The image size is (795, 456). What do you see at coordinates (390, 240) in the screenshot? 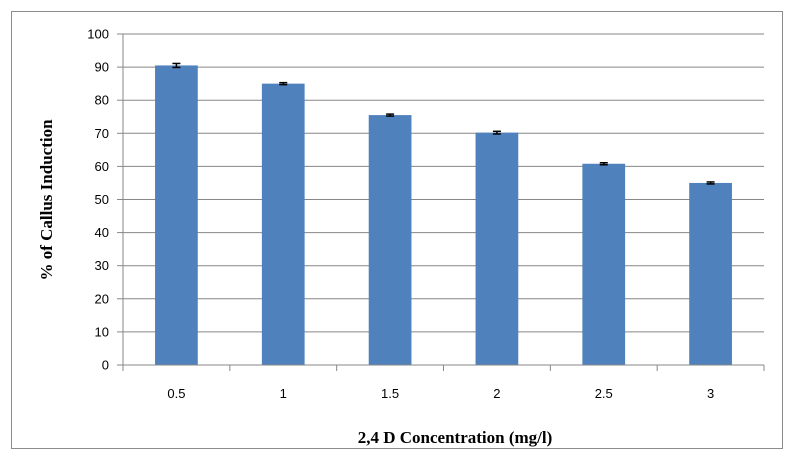
I see `bar-1.5` at bounding box center [390, 240].